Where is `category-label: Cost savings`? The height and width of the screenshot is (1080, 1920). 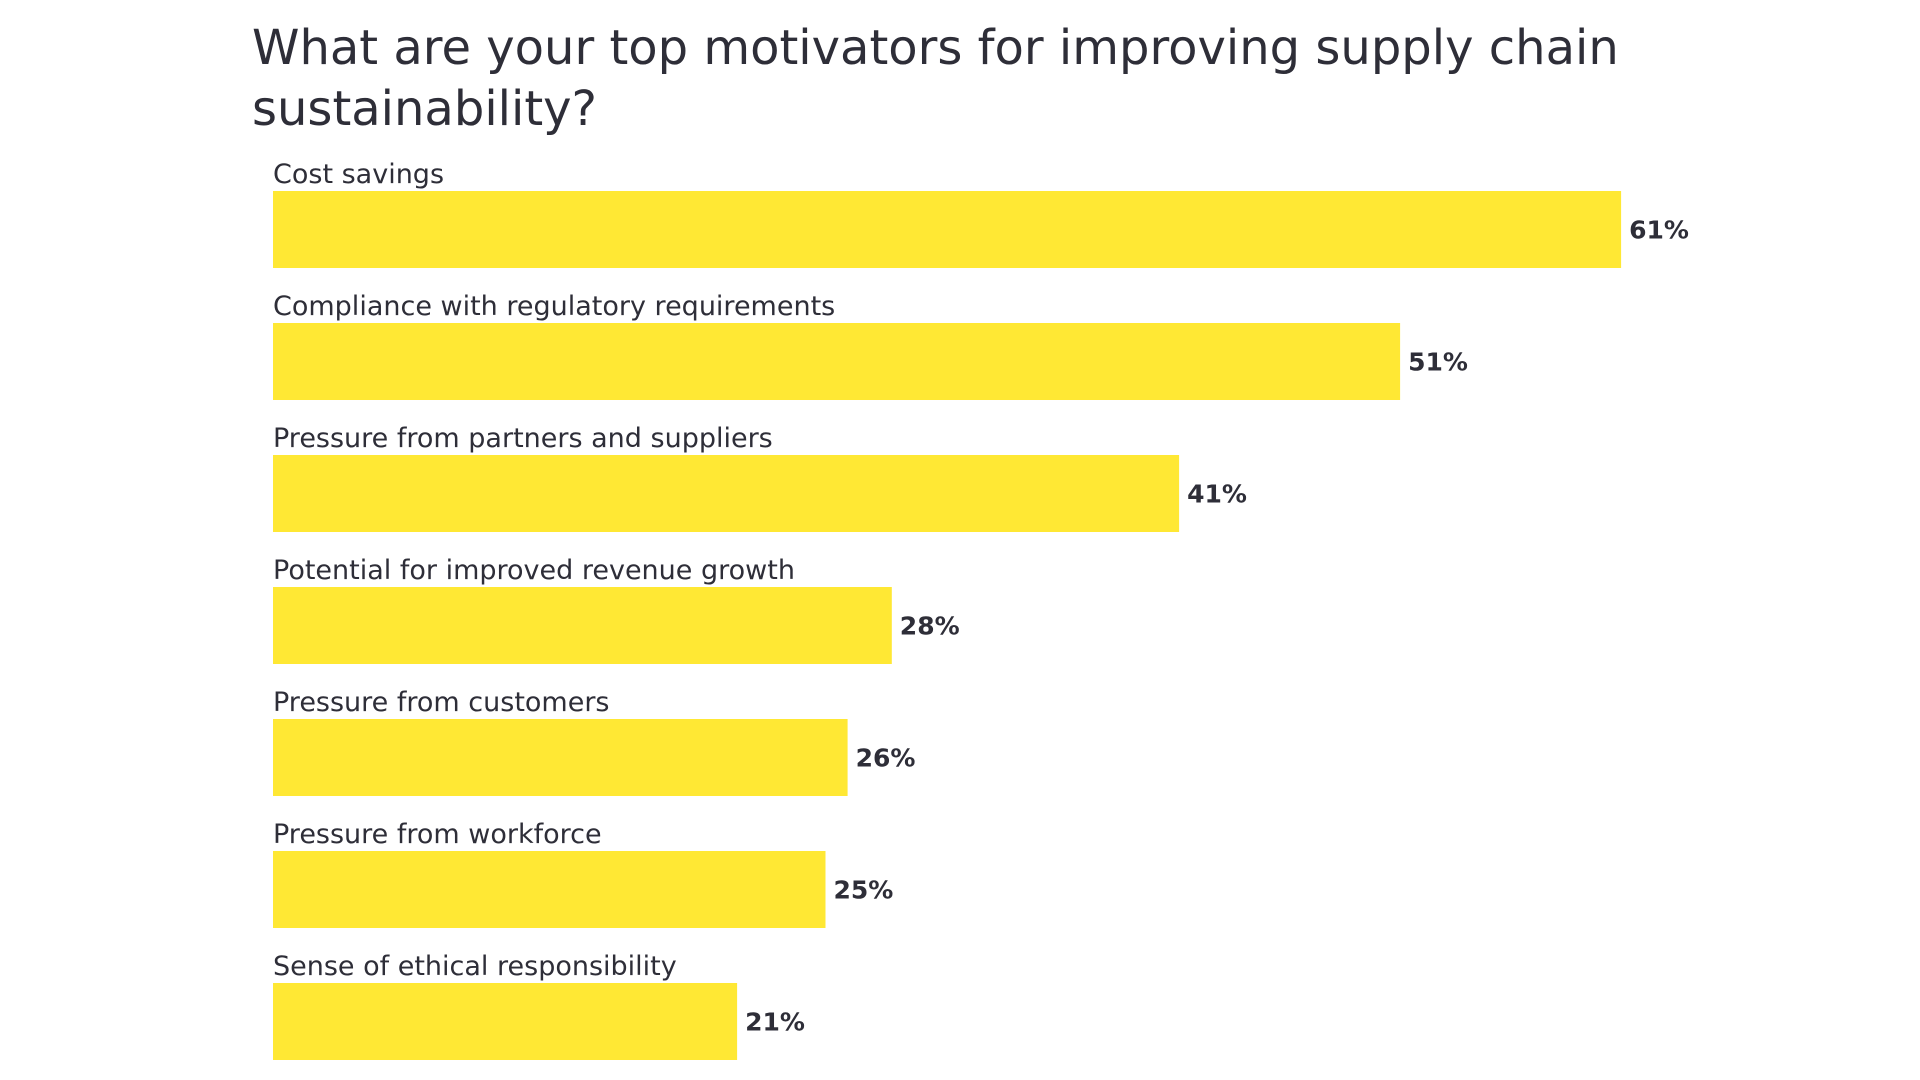
category-label: Cost savings is located at coordinates (358, 174).